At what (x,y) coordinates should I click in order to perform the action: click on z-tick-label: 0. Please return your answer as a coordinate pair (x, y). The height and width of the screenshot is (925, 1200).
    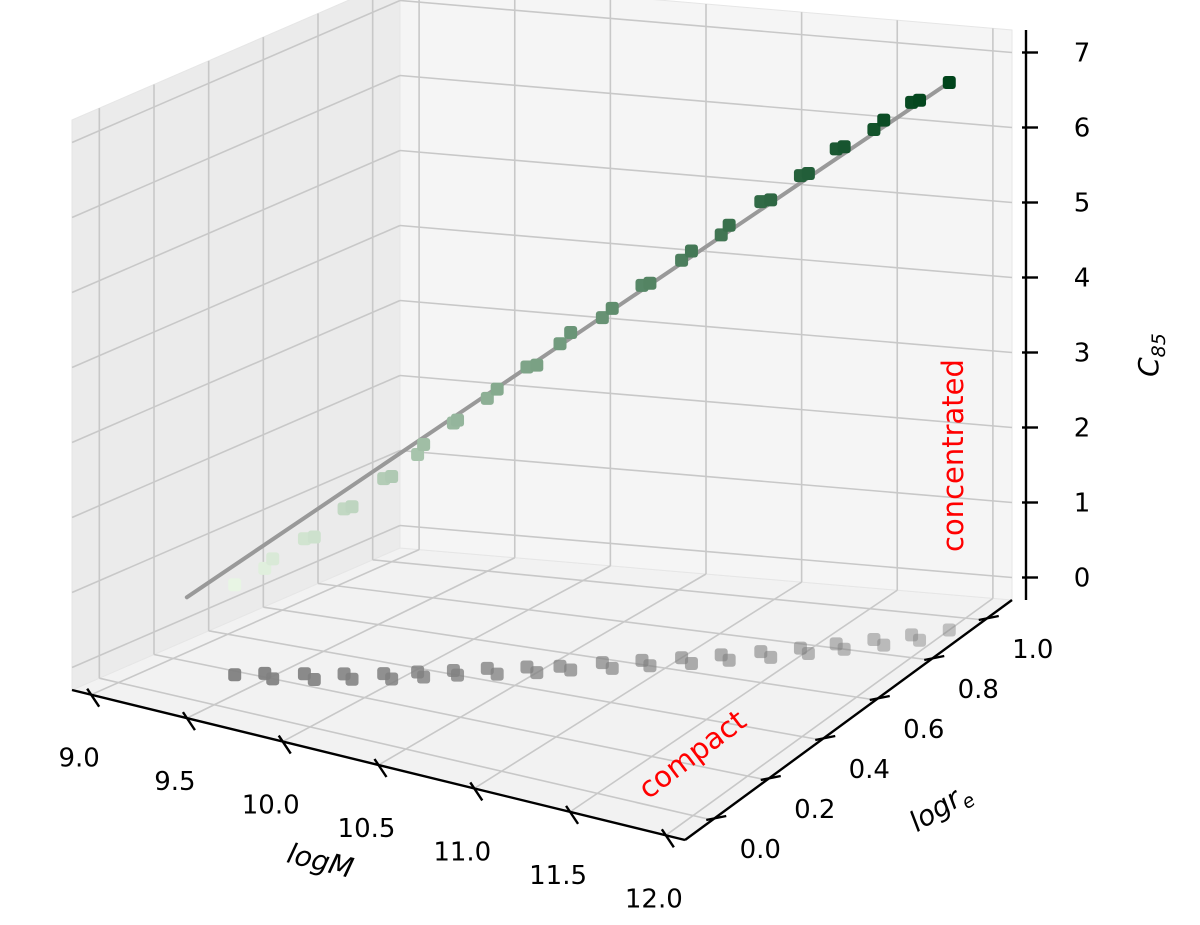
    Looking at the image, I should click on (1082, 579).